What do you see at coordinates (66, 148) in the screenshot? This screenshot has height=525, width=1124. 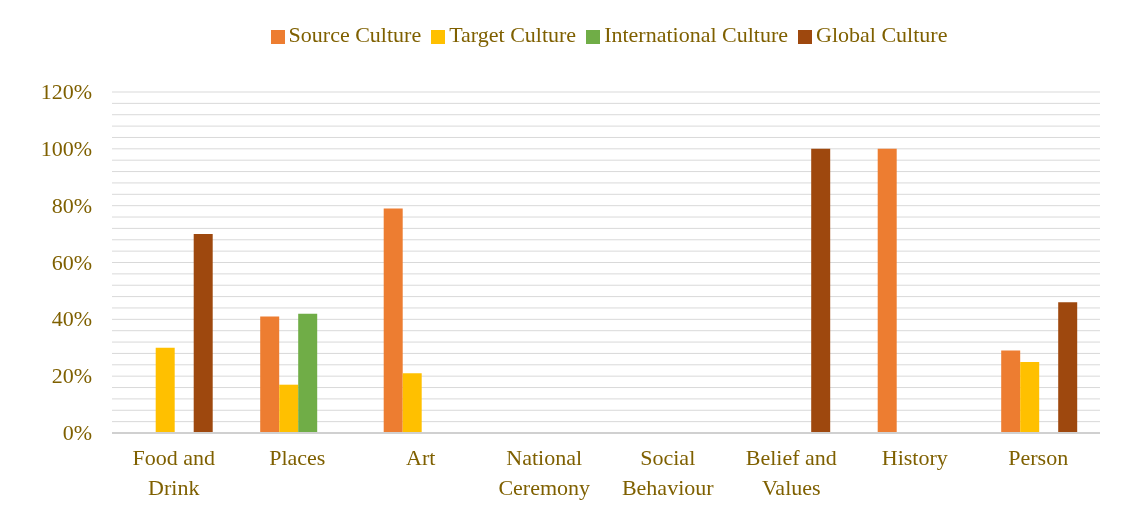 I see `y-tick-label: 100%` at bounding box center [66, 148].